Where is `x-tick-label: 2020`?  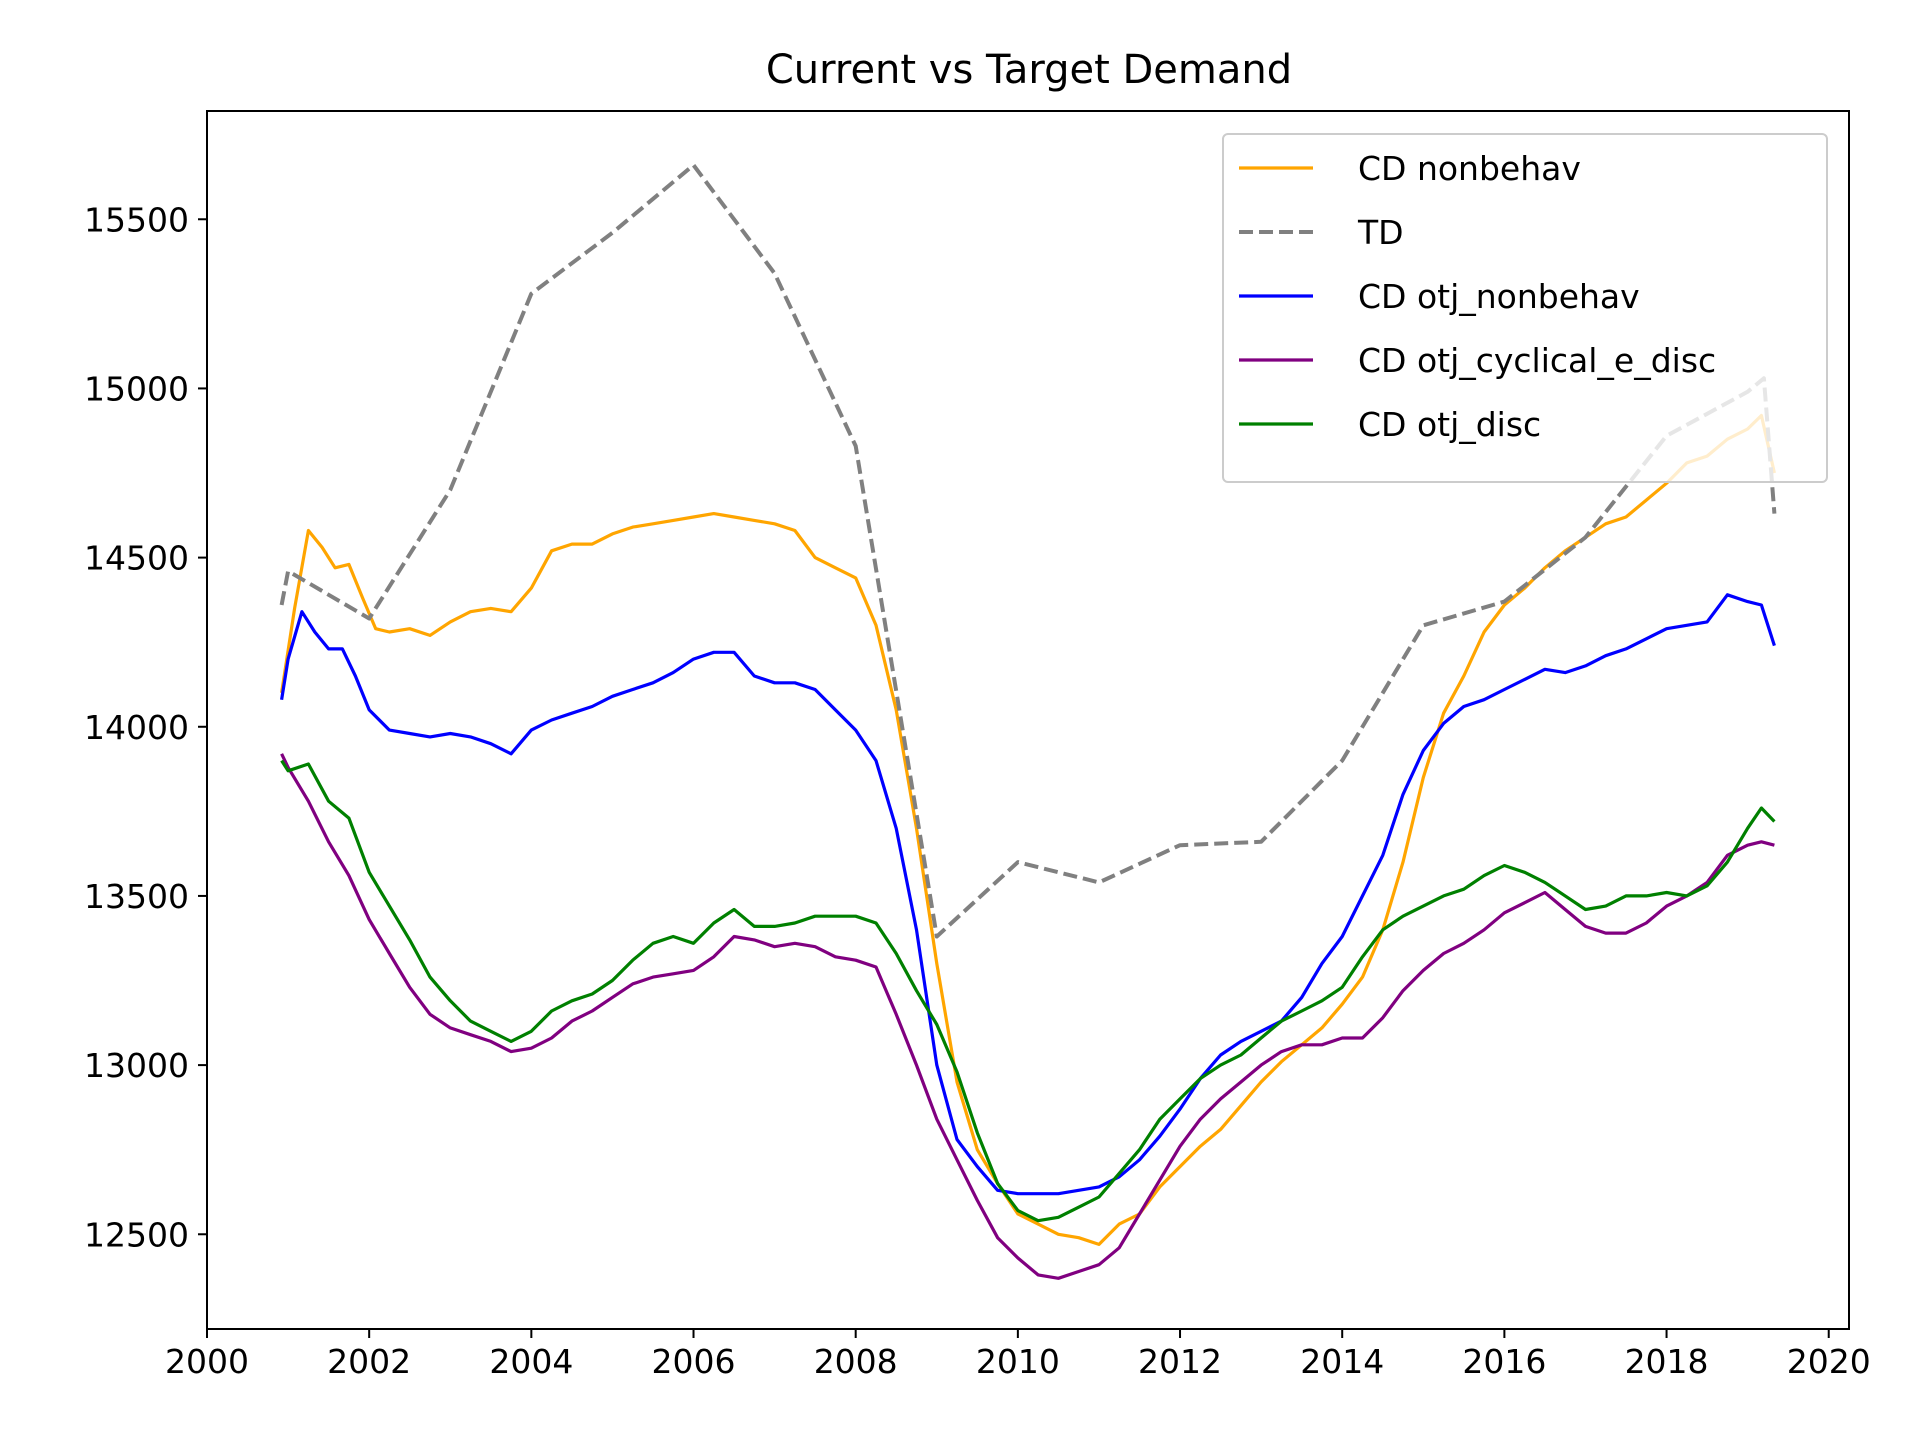 x-tick-label: 2020 is located at coordinates (1829, 1361).